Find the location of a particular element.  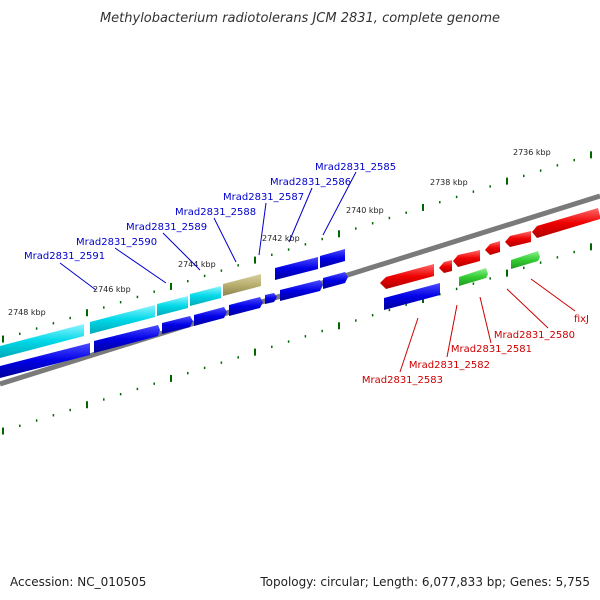

gene-label-2590: Mrad2831_2590 is located at coordinates (116, 242).